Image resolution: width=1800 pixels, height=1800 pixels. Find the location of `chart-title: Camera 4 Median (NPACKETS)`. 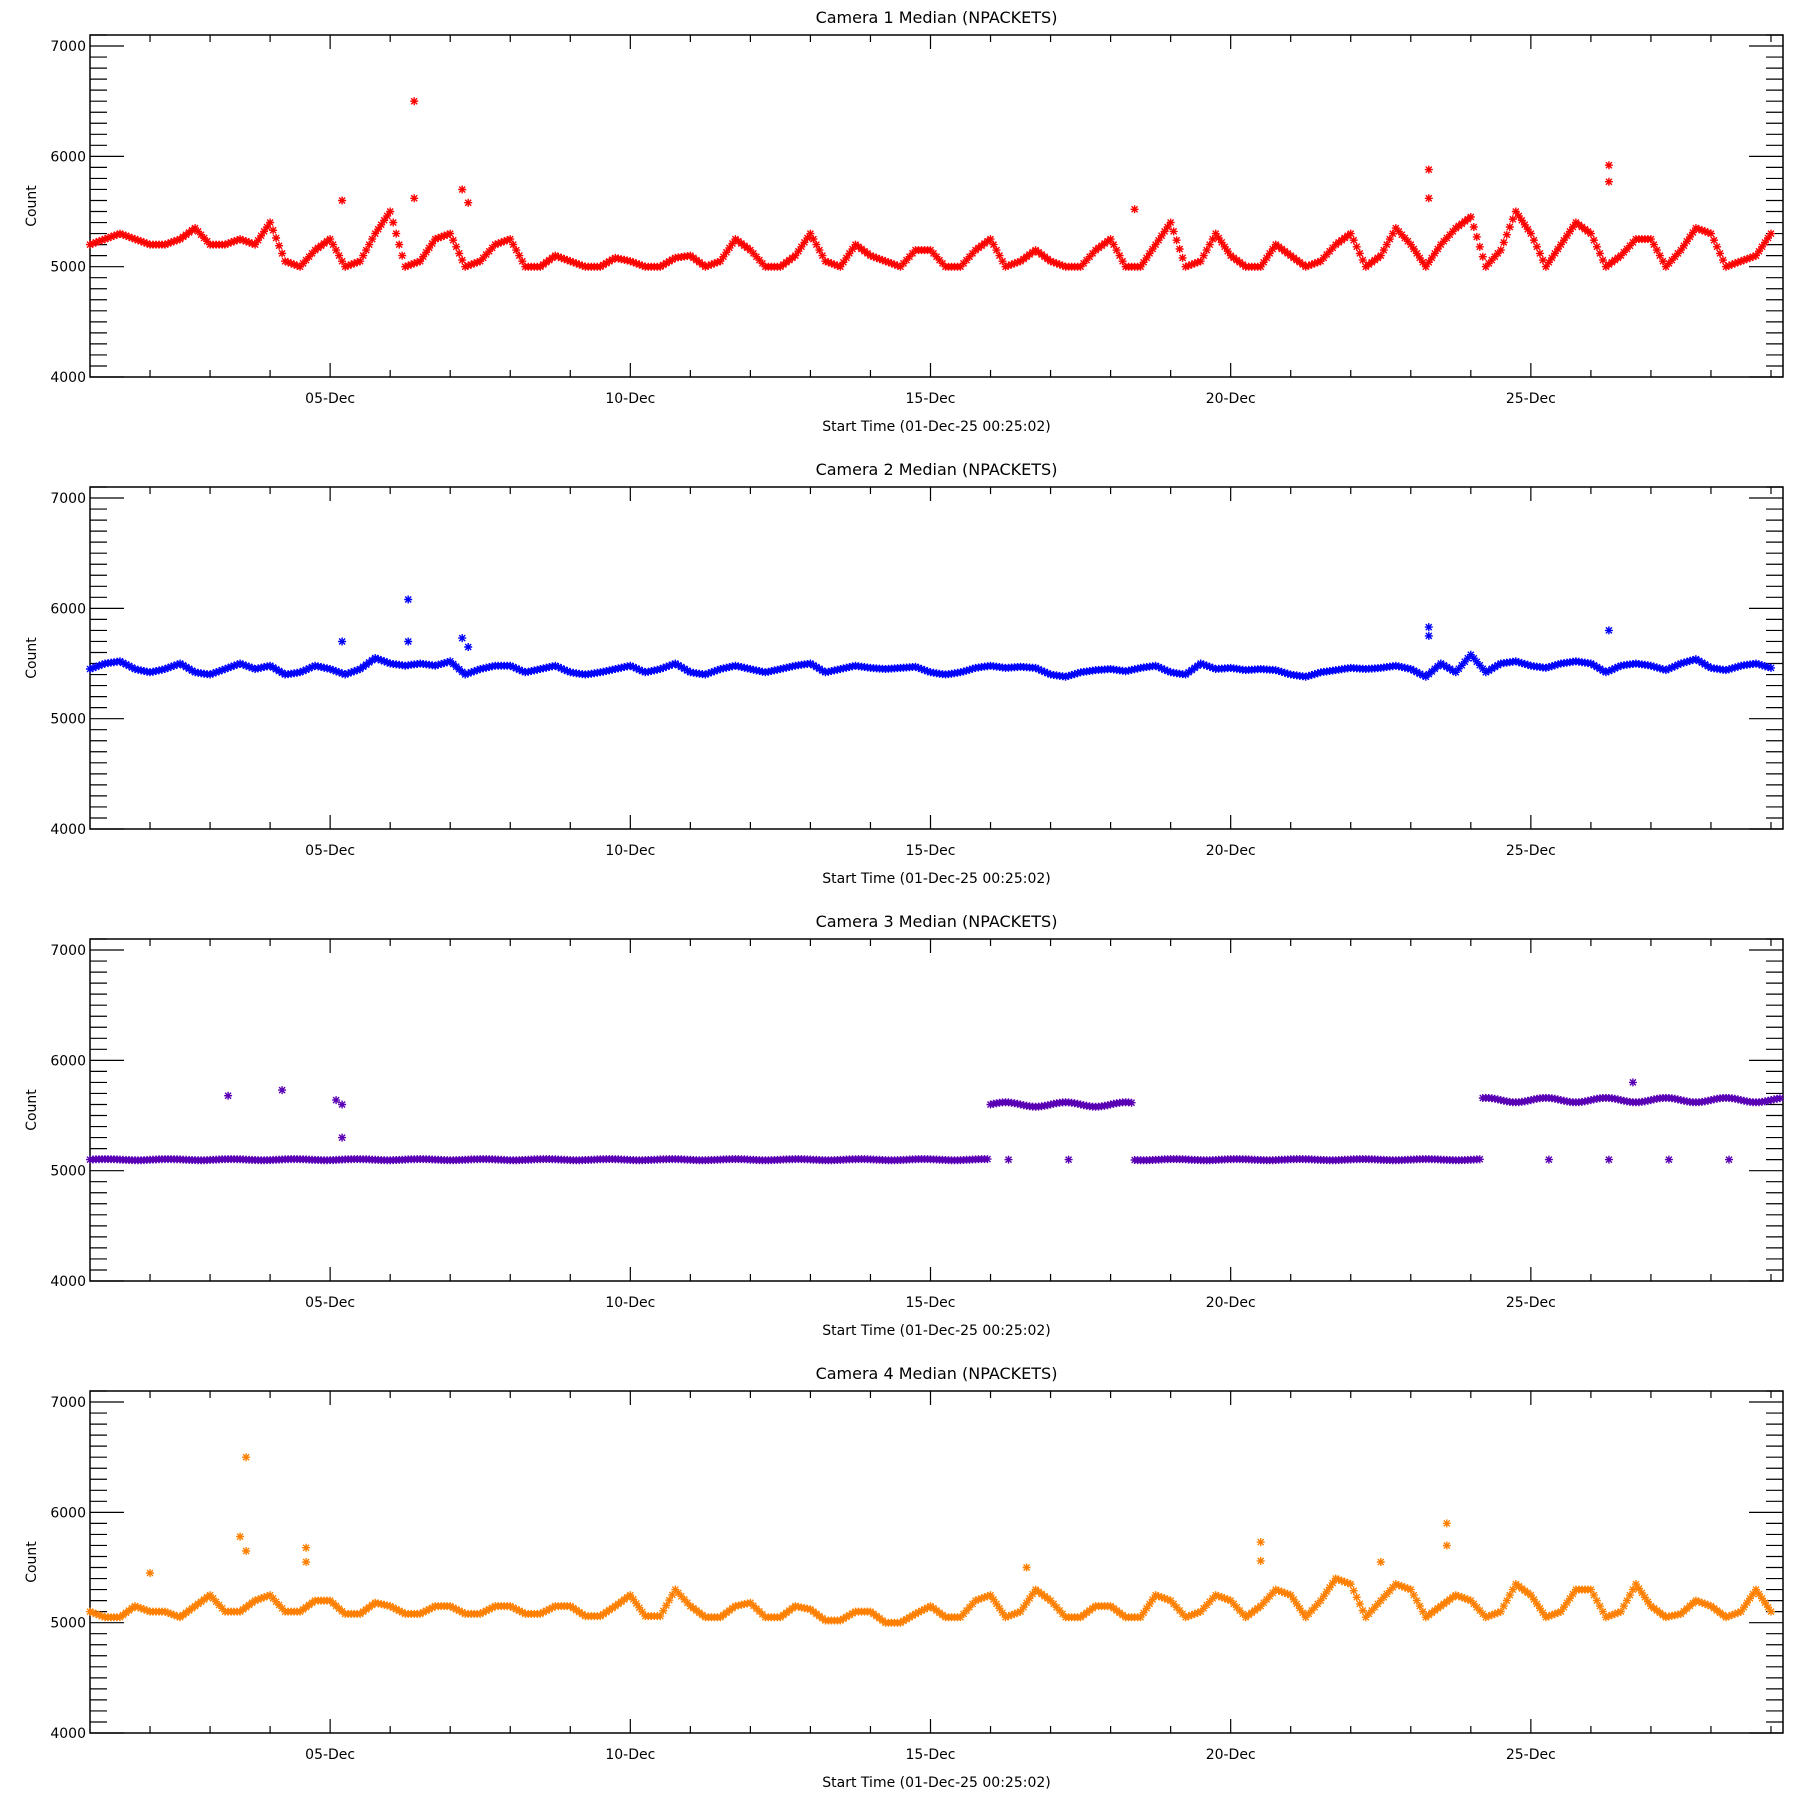

chart-title: Camera 4 Median (NPACKETS) is located at coordinates (937, 1373).